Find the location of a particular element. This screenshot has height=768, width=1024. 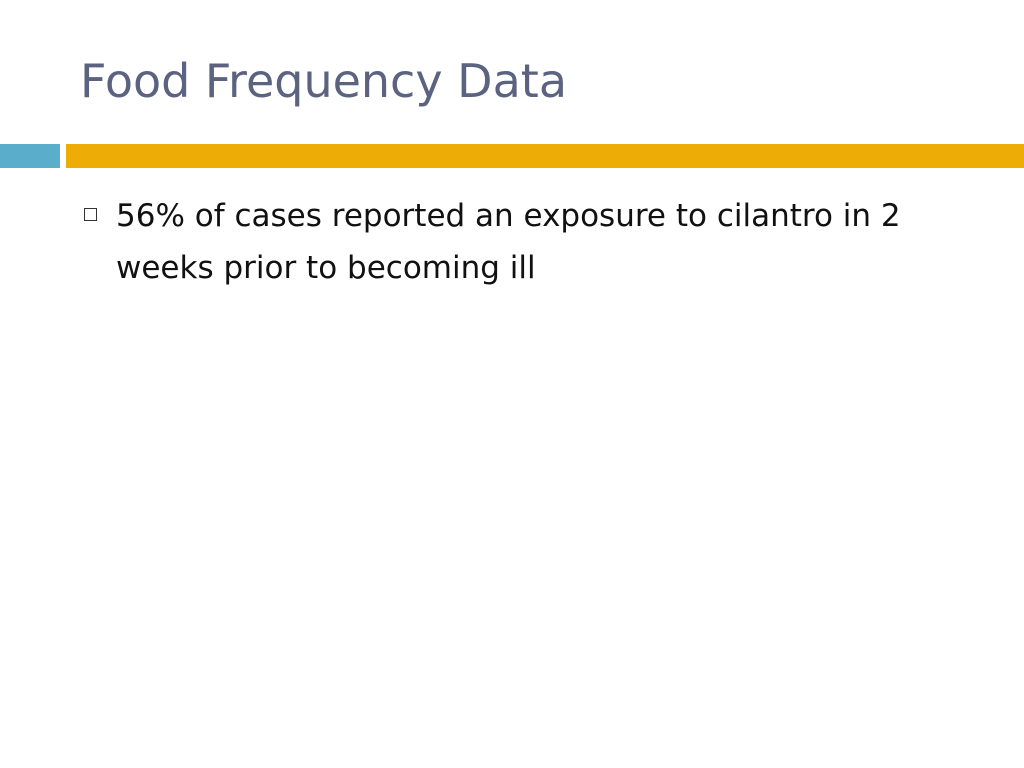

slide-title: Food Frequency Data is located at coordinates (324, 81).